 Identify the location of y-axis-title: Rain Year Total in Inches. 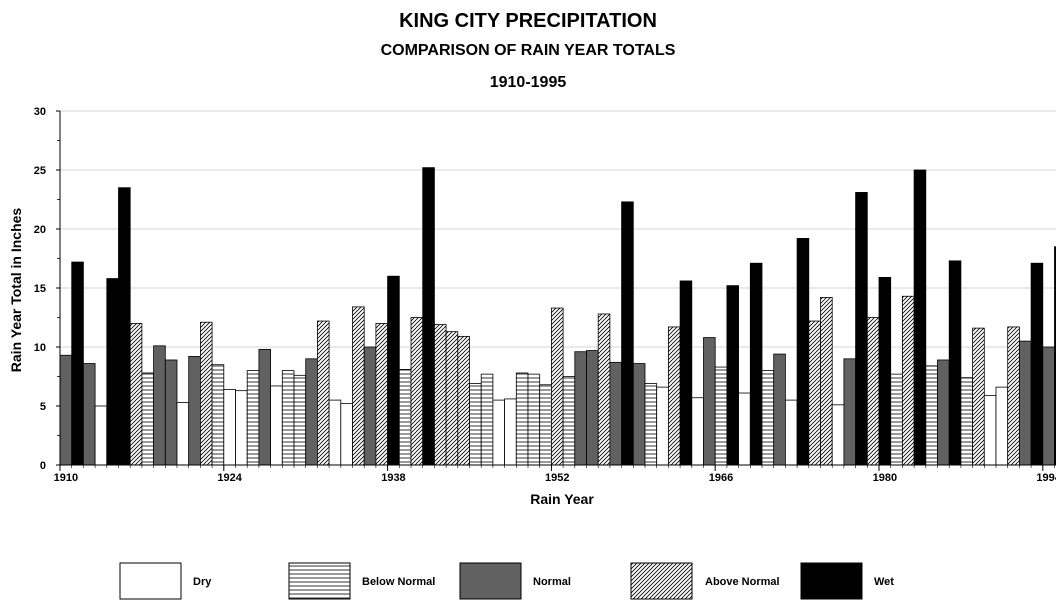
(16, 290).